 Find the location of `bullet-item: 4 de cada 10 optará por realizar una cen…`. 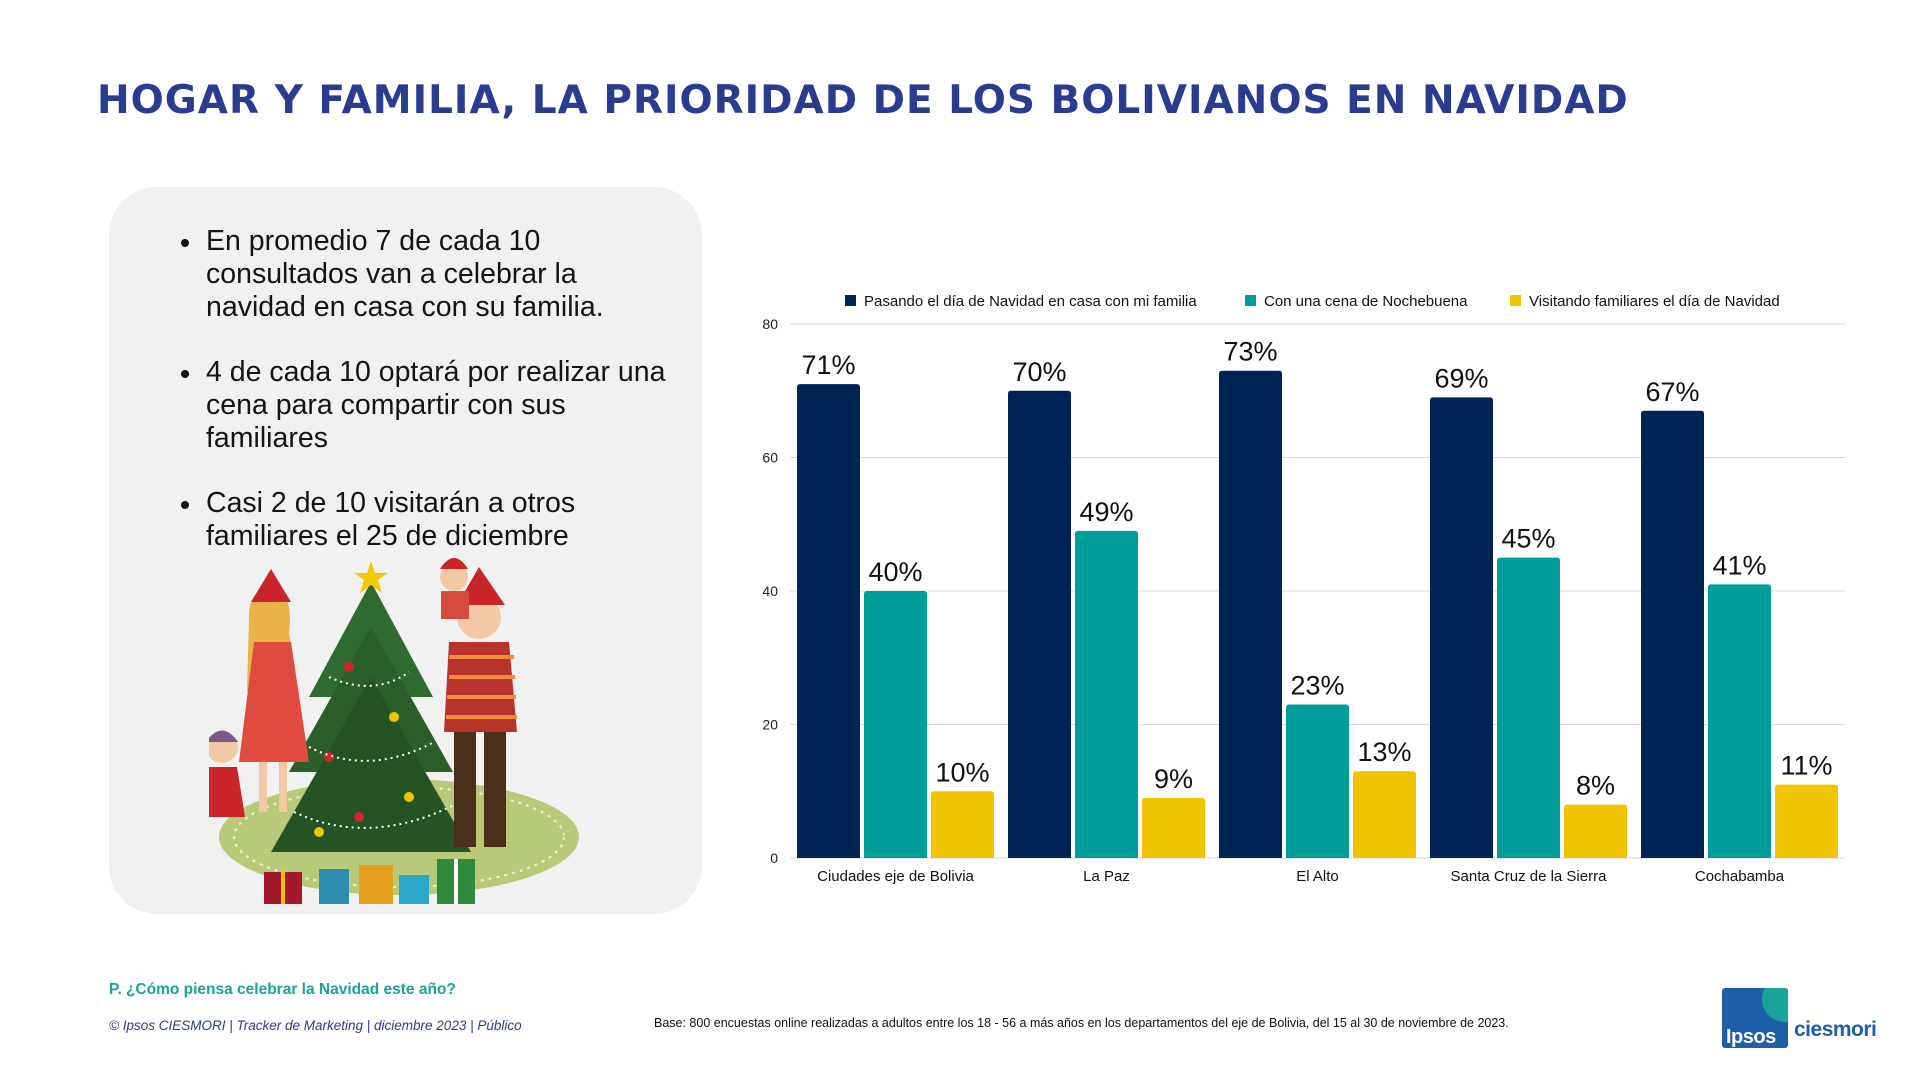

bullet-item: 4 de cada 10 optará por realizar una cen… is located at coordinates (424, 405).